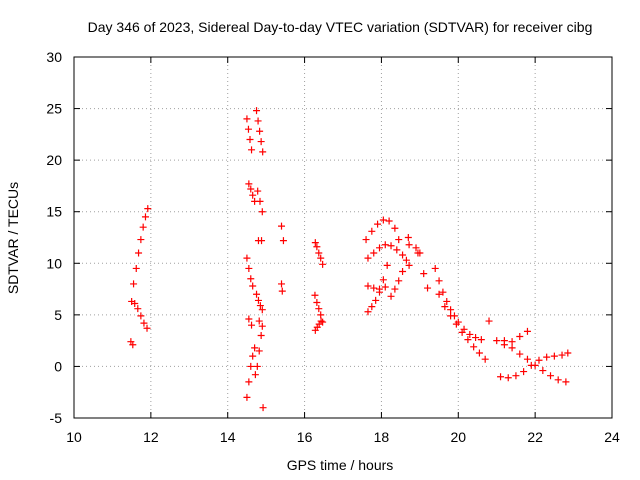  Describe the element at coordinates (151, 437) in the screenshot. I see `x-tick-label: 12` at that location.